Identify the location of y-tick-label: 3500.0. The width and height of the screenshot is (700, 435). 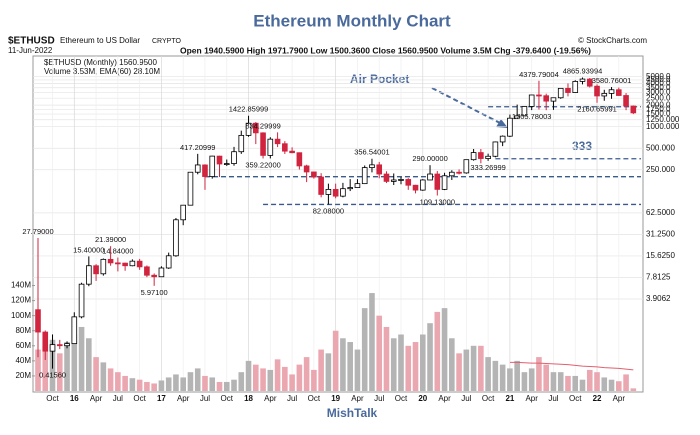
(658, 87).